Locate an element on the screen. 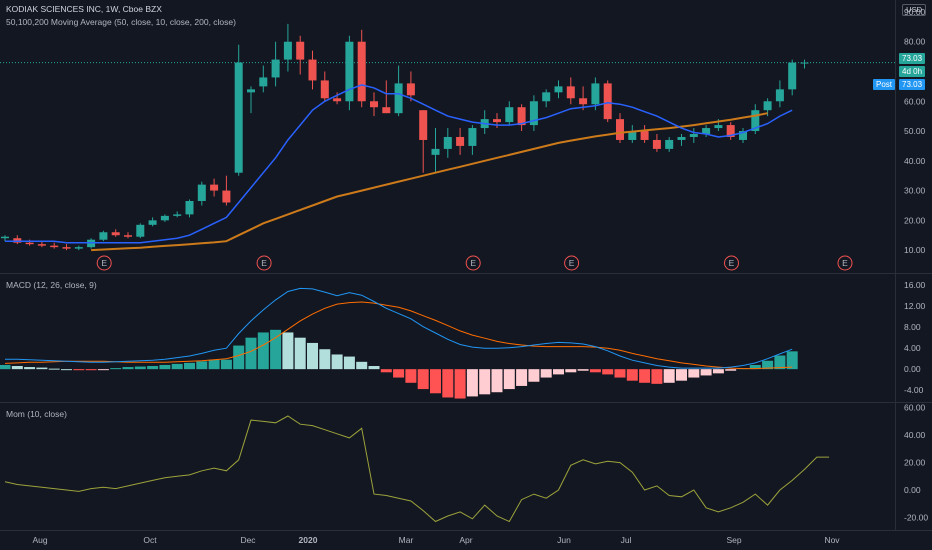 Image resolution: width=932 pixels, height=550 pixels. currency-button: USD is located at coordinates (914, 10).